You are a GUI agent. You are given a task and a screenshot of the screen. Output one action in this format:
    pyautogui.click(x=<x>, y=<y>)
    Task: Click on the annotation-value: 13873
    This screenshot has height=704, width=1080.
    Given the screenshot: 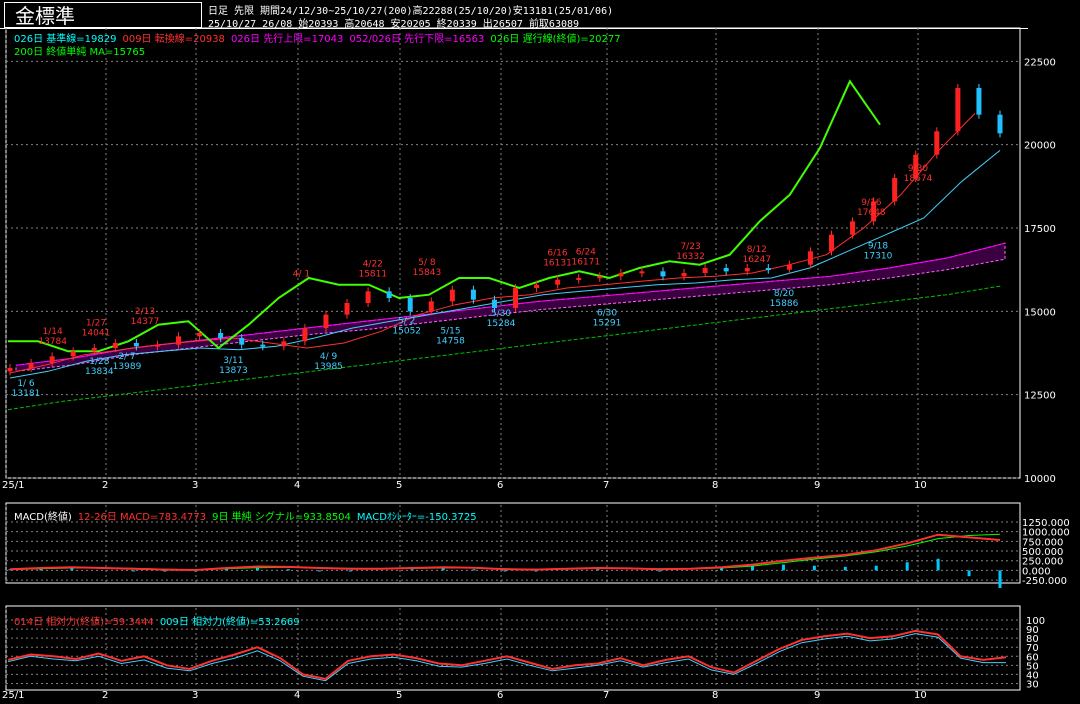 What is the action you would take?
    pyautogui.click(x=233, y=371)
    